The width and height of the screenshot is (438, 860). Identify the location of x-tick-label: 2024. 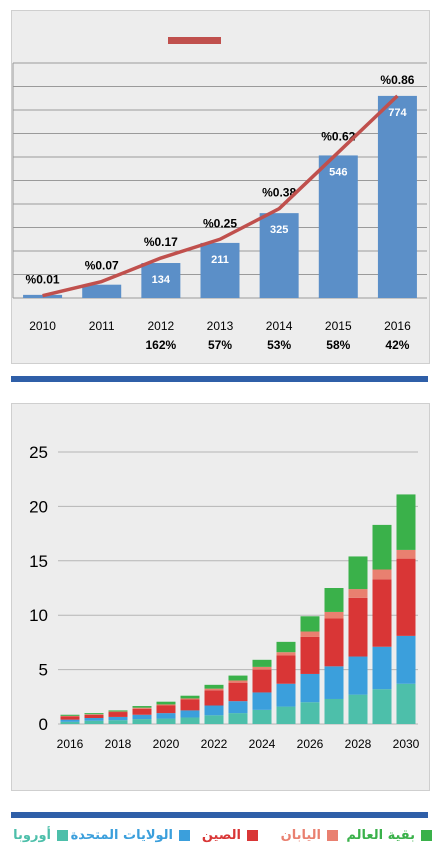
(262, 744).